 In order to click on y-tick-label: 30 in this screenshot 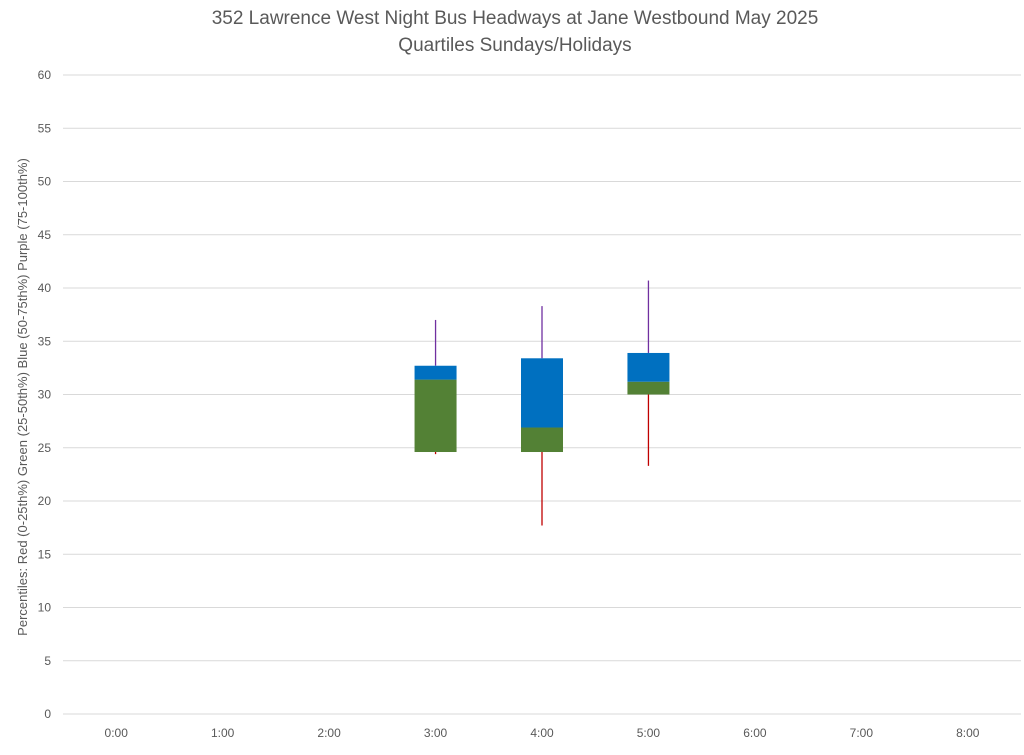, I will do `click(45, 395)`.